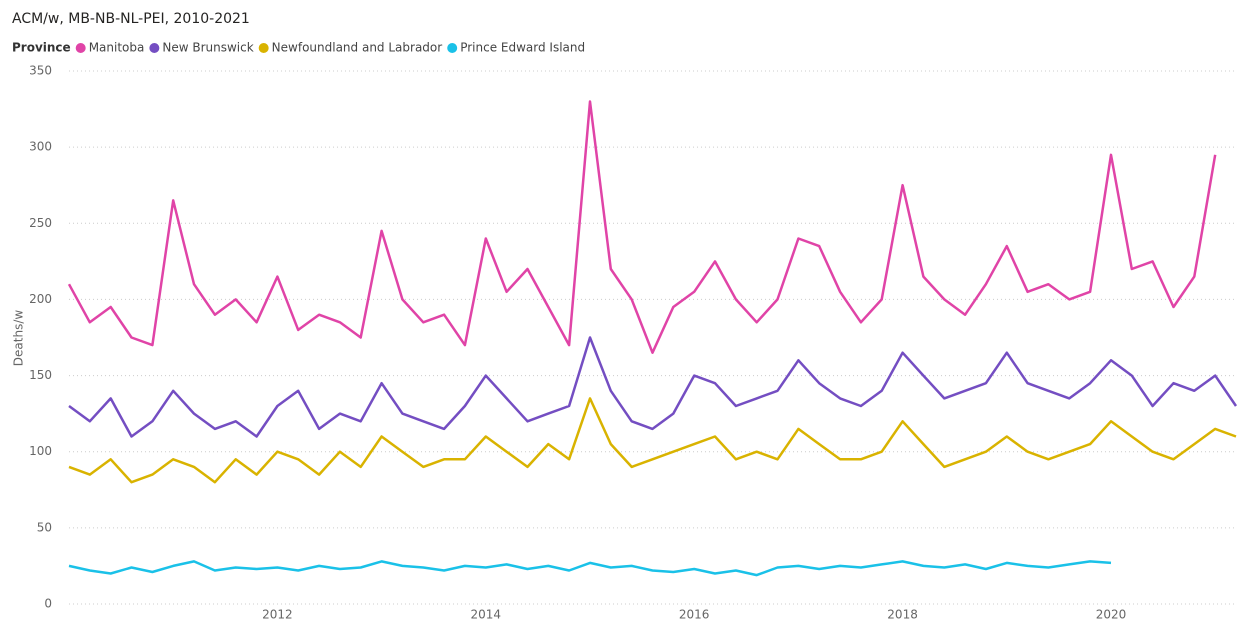  I want to click on legend-label: Newfoundland and Labrador, so click(357, 48).